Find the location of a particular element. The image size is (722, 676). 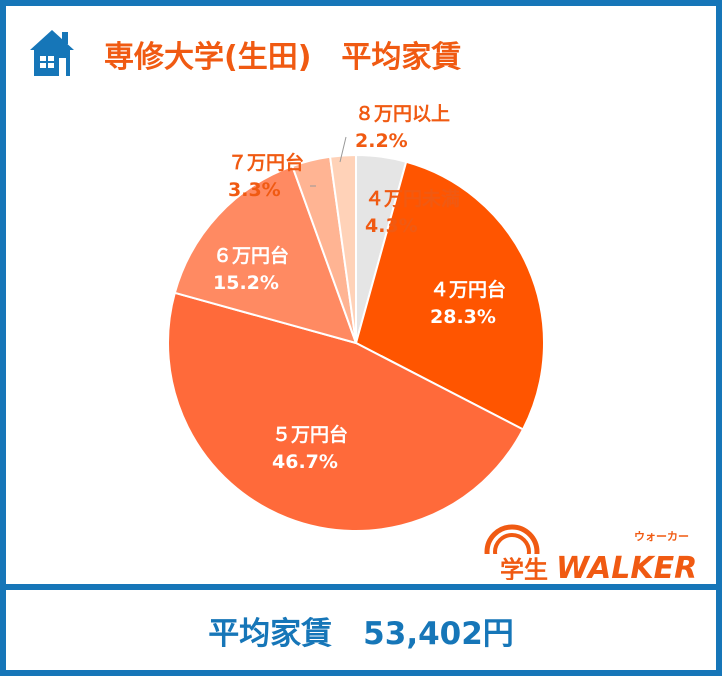

svg-text: WALKER is located at coordinates (626, 565).